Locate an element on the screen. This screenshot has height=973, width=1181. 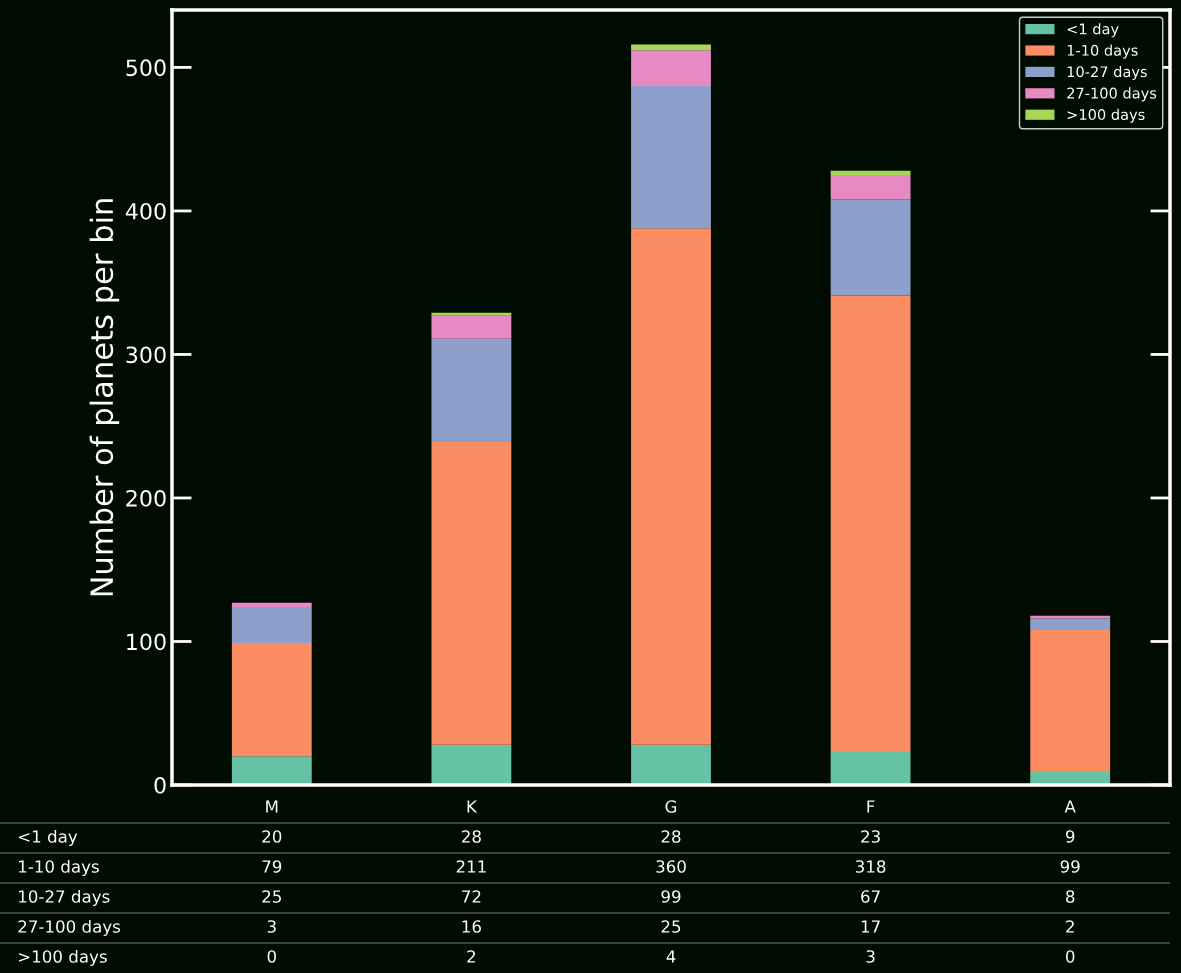
data-label: 4 is located at coordinates (671, 956).